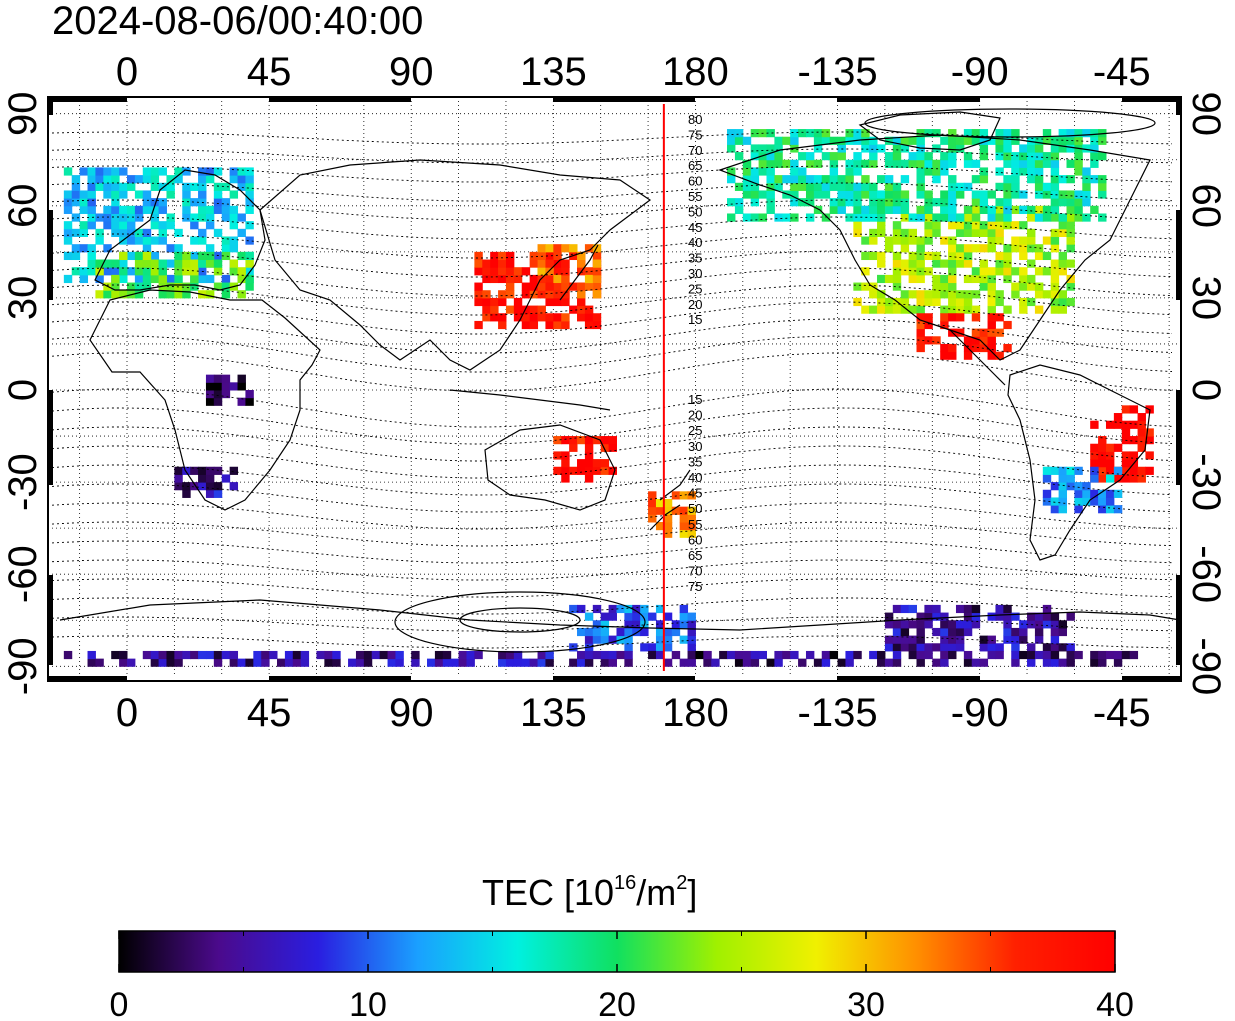 The width and height of the screenshot is (1235, 1021). I want to click on contour-label-north: 55, so click(695, 196).